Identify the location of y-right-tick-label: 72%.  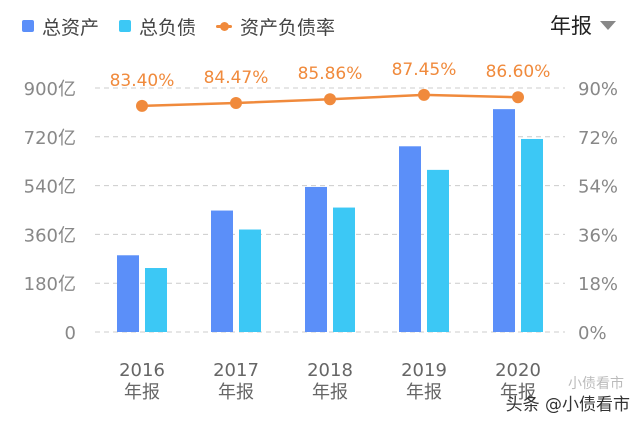
(598, 138).